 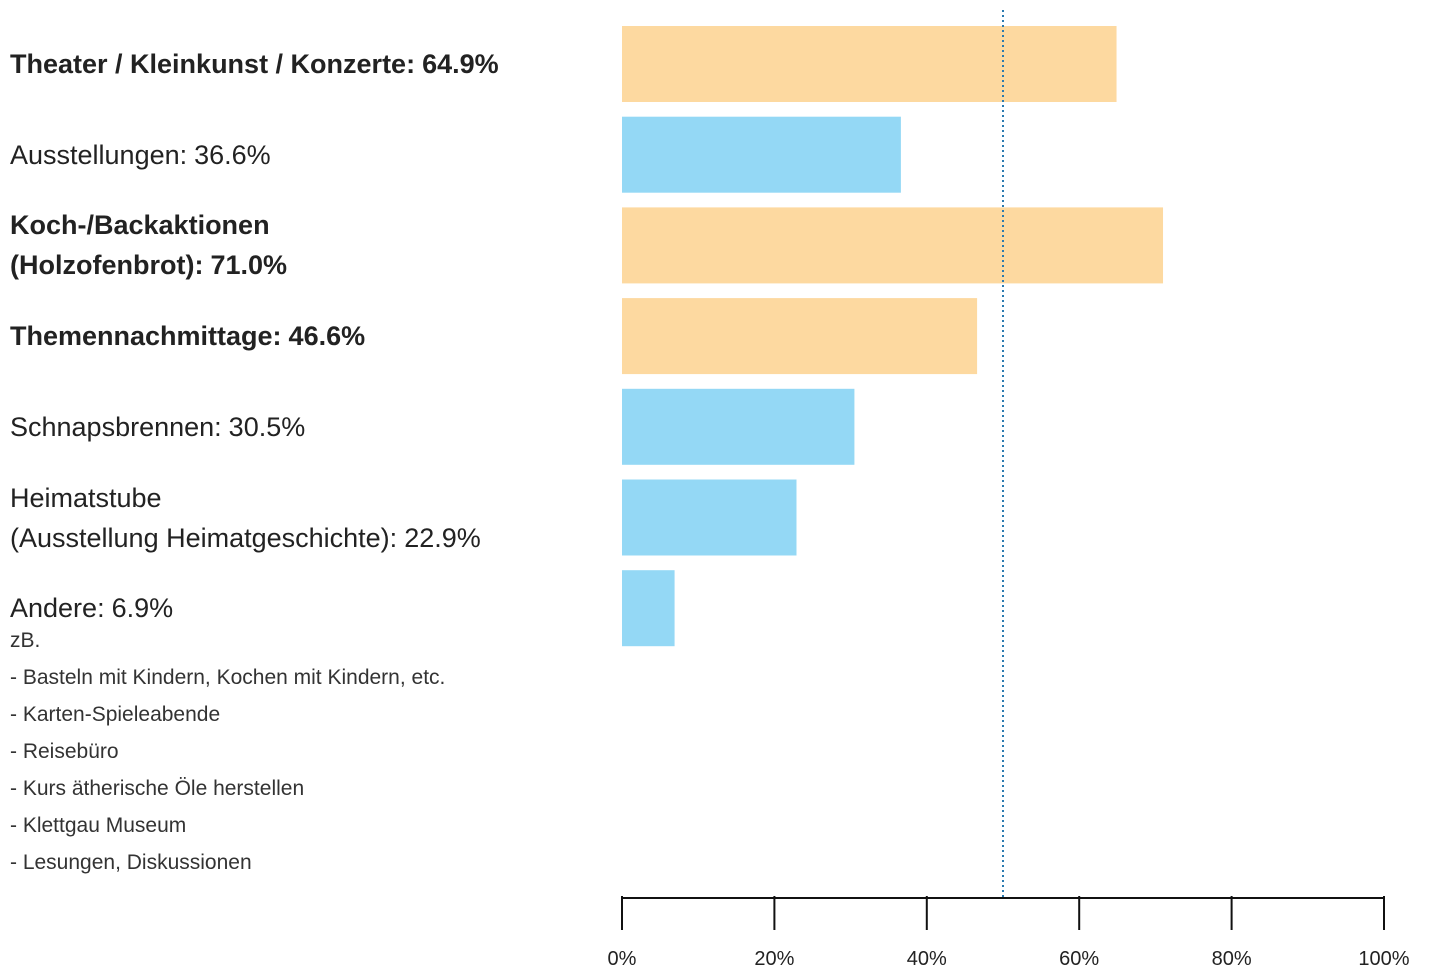 What do you see at coordinates (1079, 958) in the screenshot?
I see `x-tick-label: 60%` at bounding box center [1079, 958].